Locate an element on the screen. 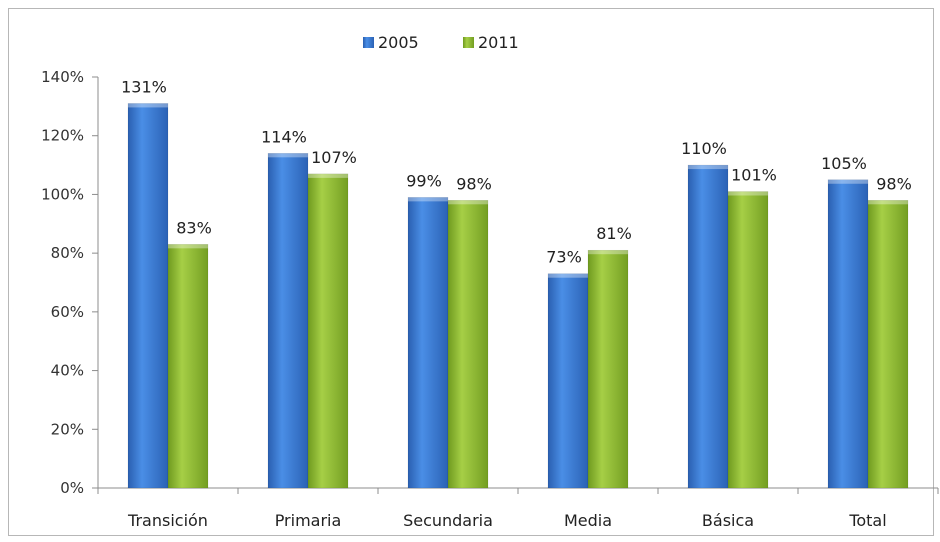 The height and width of the screenshot is (542, 940). y-tick-label: 40% is located at coordinates (67, 371).